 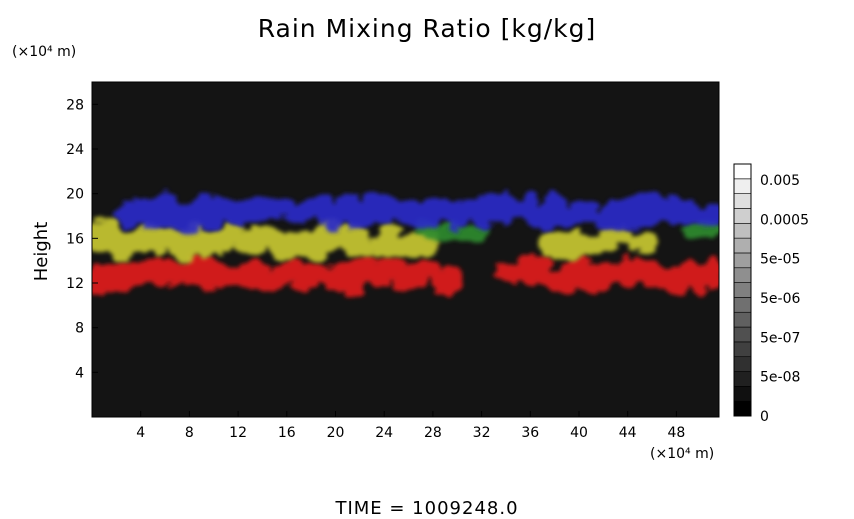 I want to click on colorbar-label: 0, so click(x=764, y=417).